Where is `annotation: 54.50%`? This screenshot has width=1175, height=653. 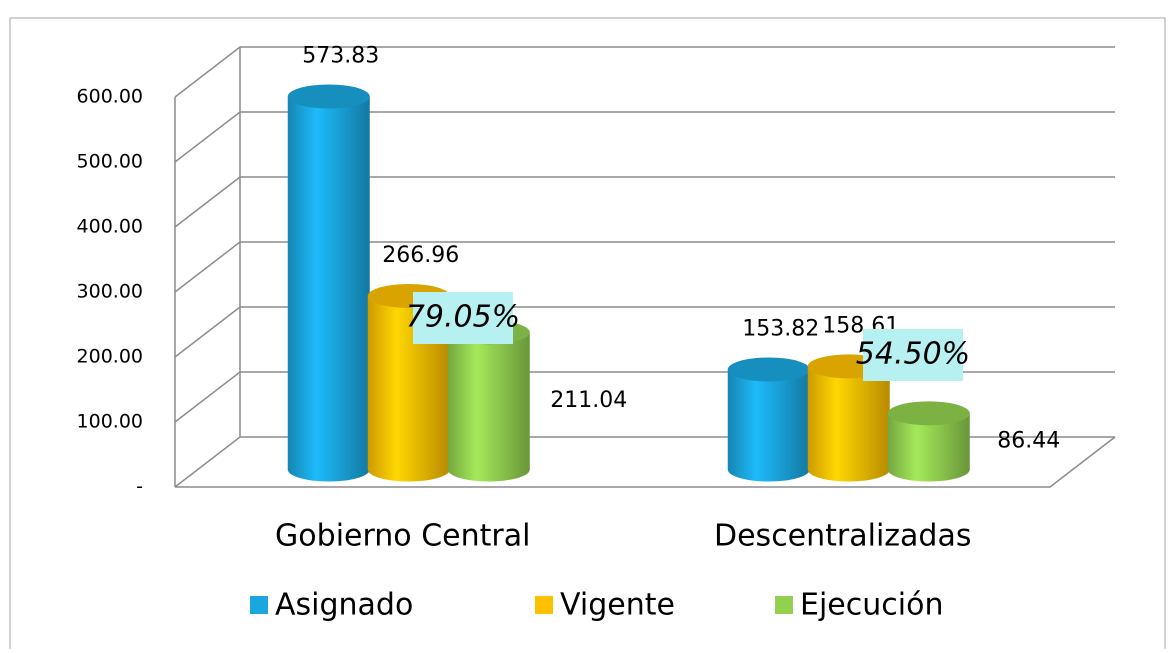 annotation: 54.50% is located at coordinates (913, 354).